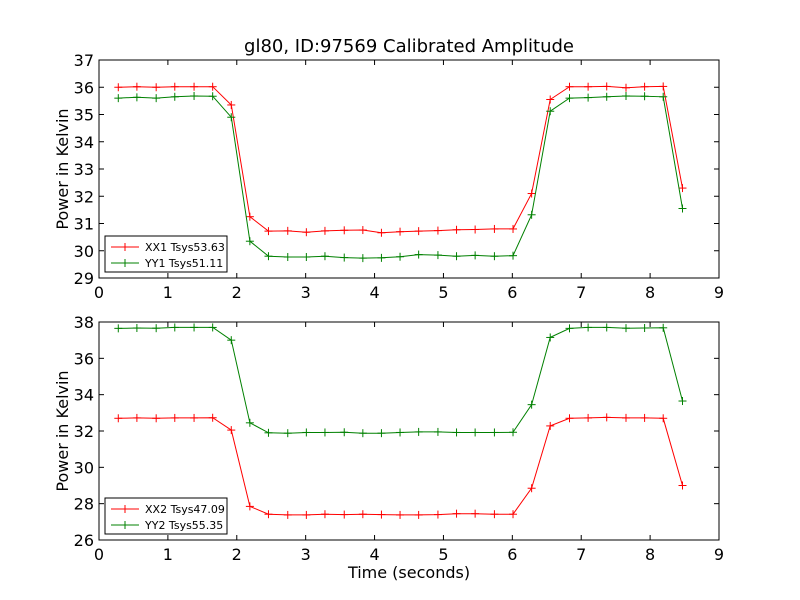 This screenshot has height=600, width=800. What do you see at coordinates (185, 247) in the screenshot?
I see `legend-label: XX1 Tsys53.63` at bounding box center [185, 247].